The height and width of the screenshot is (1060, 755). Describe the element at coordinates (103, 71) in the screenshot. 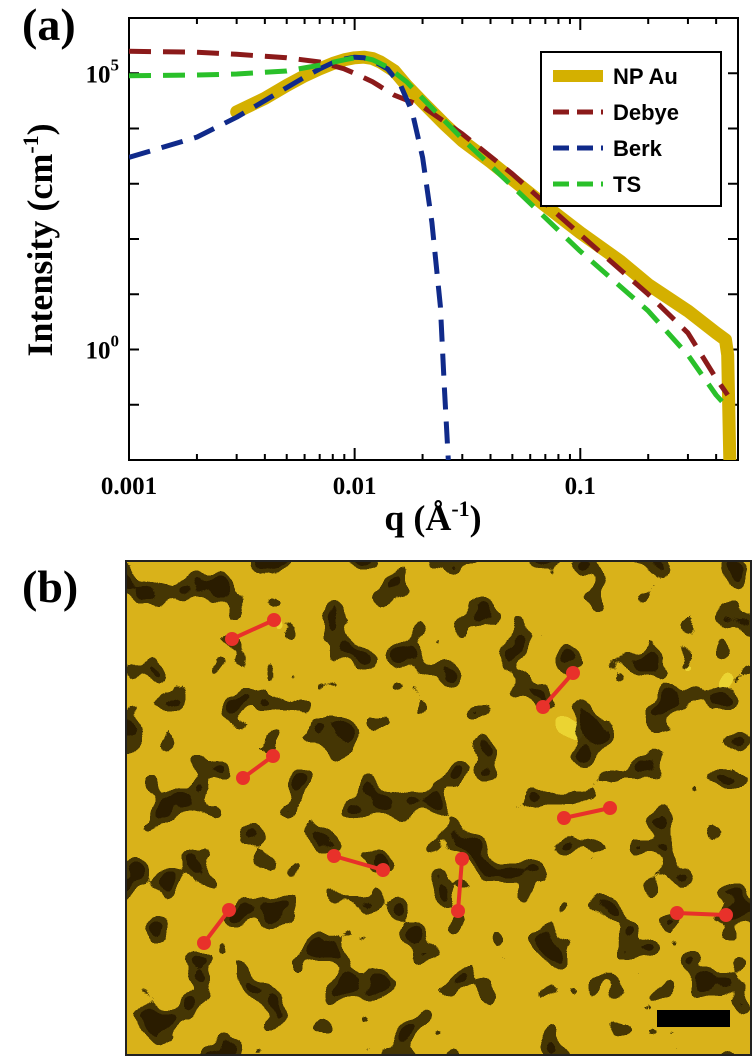

I see `y-tick-label: 10⁵` at that location.